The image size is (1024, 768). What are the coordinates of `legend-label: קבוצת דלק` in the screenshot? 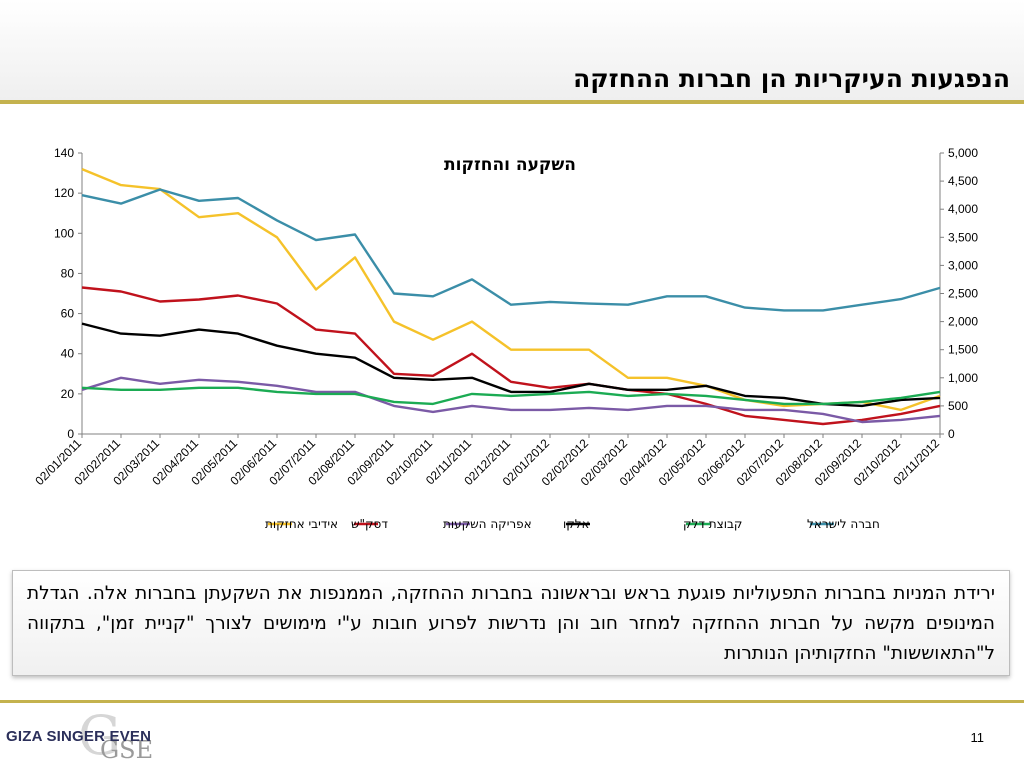 It's located at (712, 524).